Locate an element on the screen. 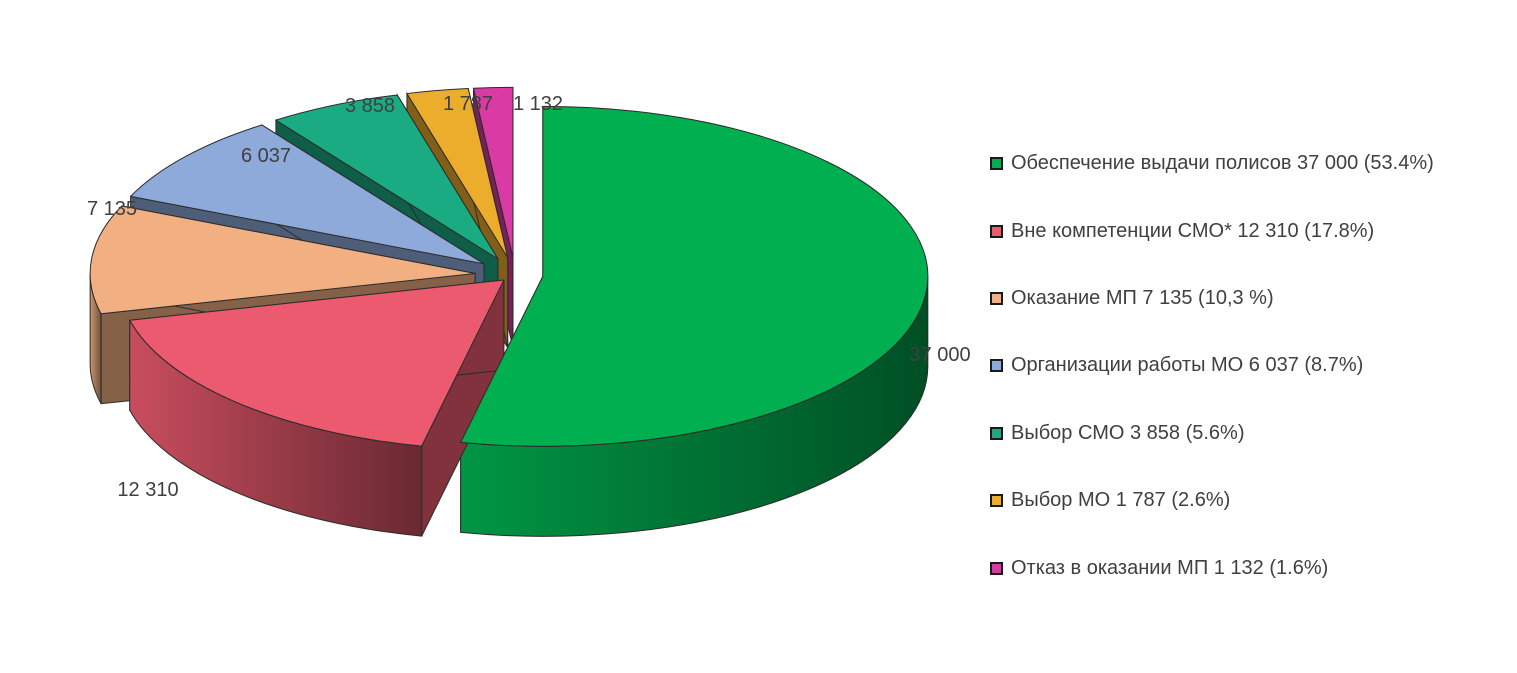  data-label: 1 787 is located at coordinates (468, 104).